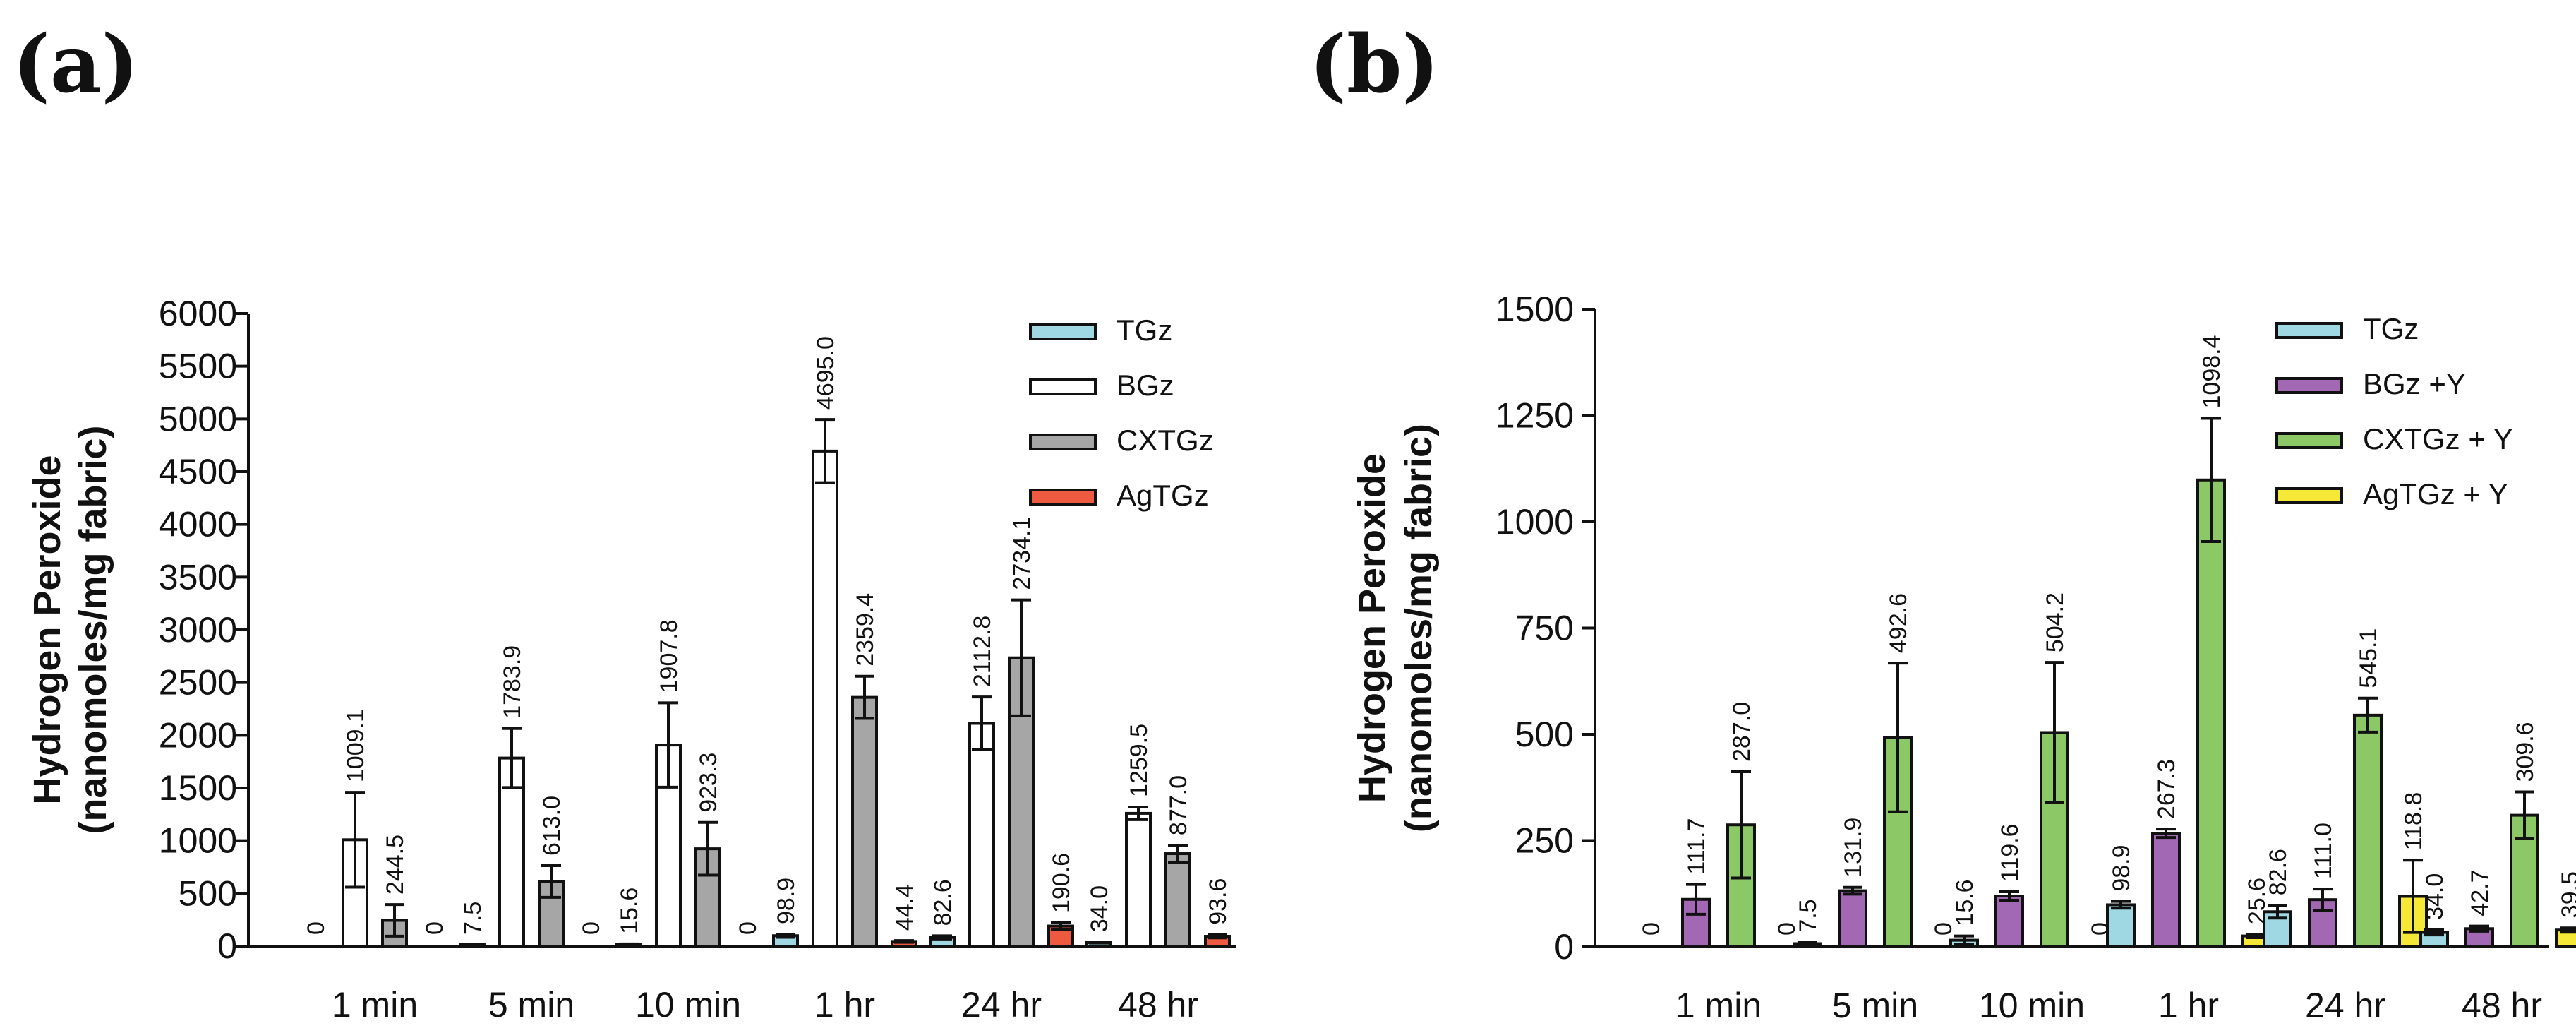 The height and width of the screenshot is (1033, 2576). Describe the element at coordinates (198, 367) in the screenshot. I see `y-tick-label-a: 5500` at that location.